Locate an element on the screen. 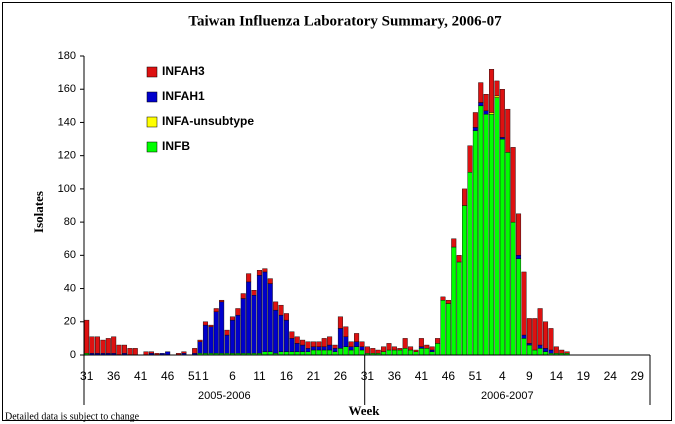  y-tick-label: 20 is located at coordinates (70, 322).